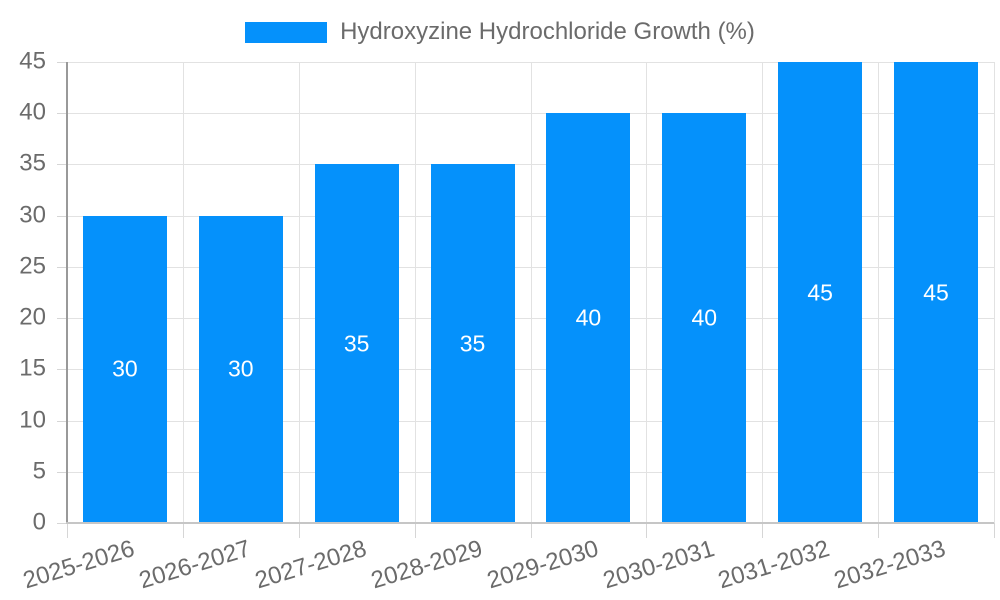 Image resolution: width=1000 pixels, height=600 pixels. Describe the element at coordinates (286, 32) in the screenshot. I see `legend-swatch` at that location.